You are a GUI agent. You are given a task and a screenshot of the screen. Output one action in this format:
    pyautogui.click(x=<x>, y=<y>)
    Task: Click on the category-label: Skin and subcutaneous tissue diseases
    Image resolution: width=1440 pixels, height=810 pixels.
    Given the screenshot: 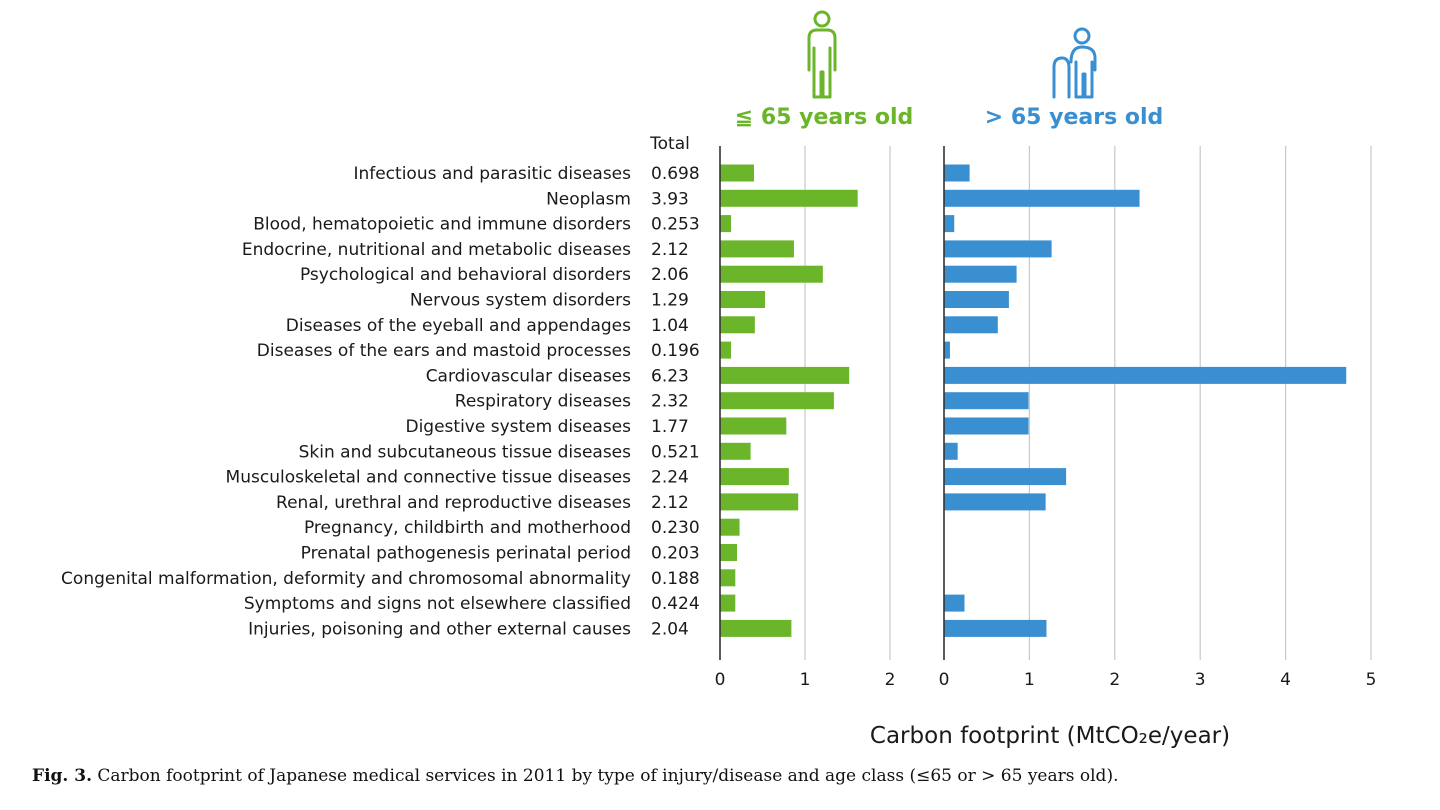 What is the action you would take?
    pyautogui.click(x=465, y=452)
    